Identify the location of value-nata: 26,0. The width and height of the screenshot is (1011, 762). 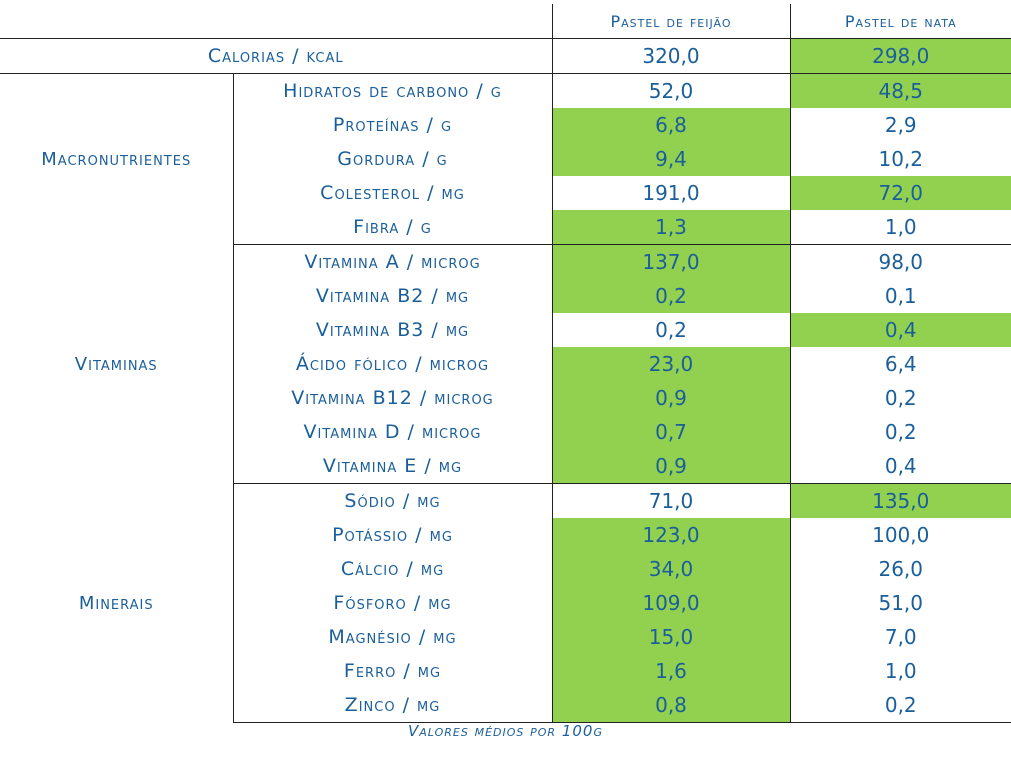
(900, 569).